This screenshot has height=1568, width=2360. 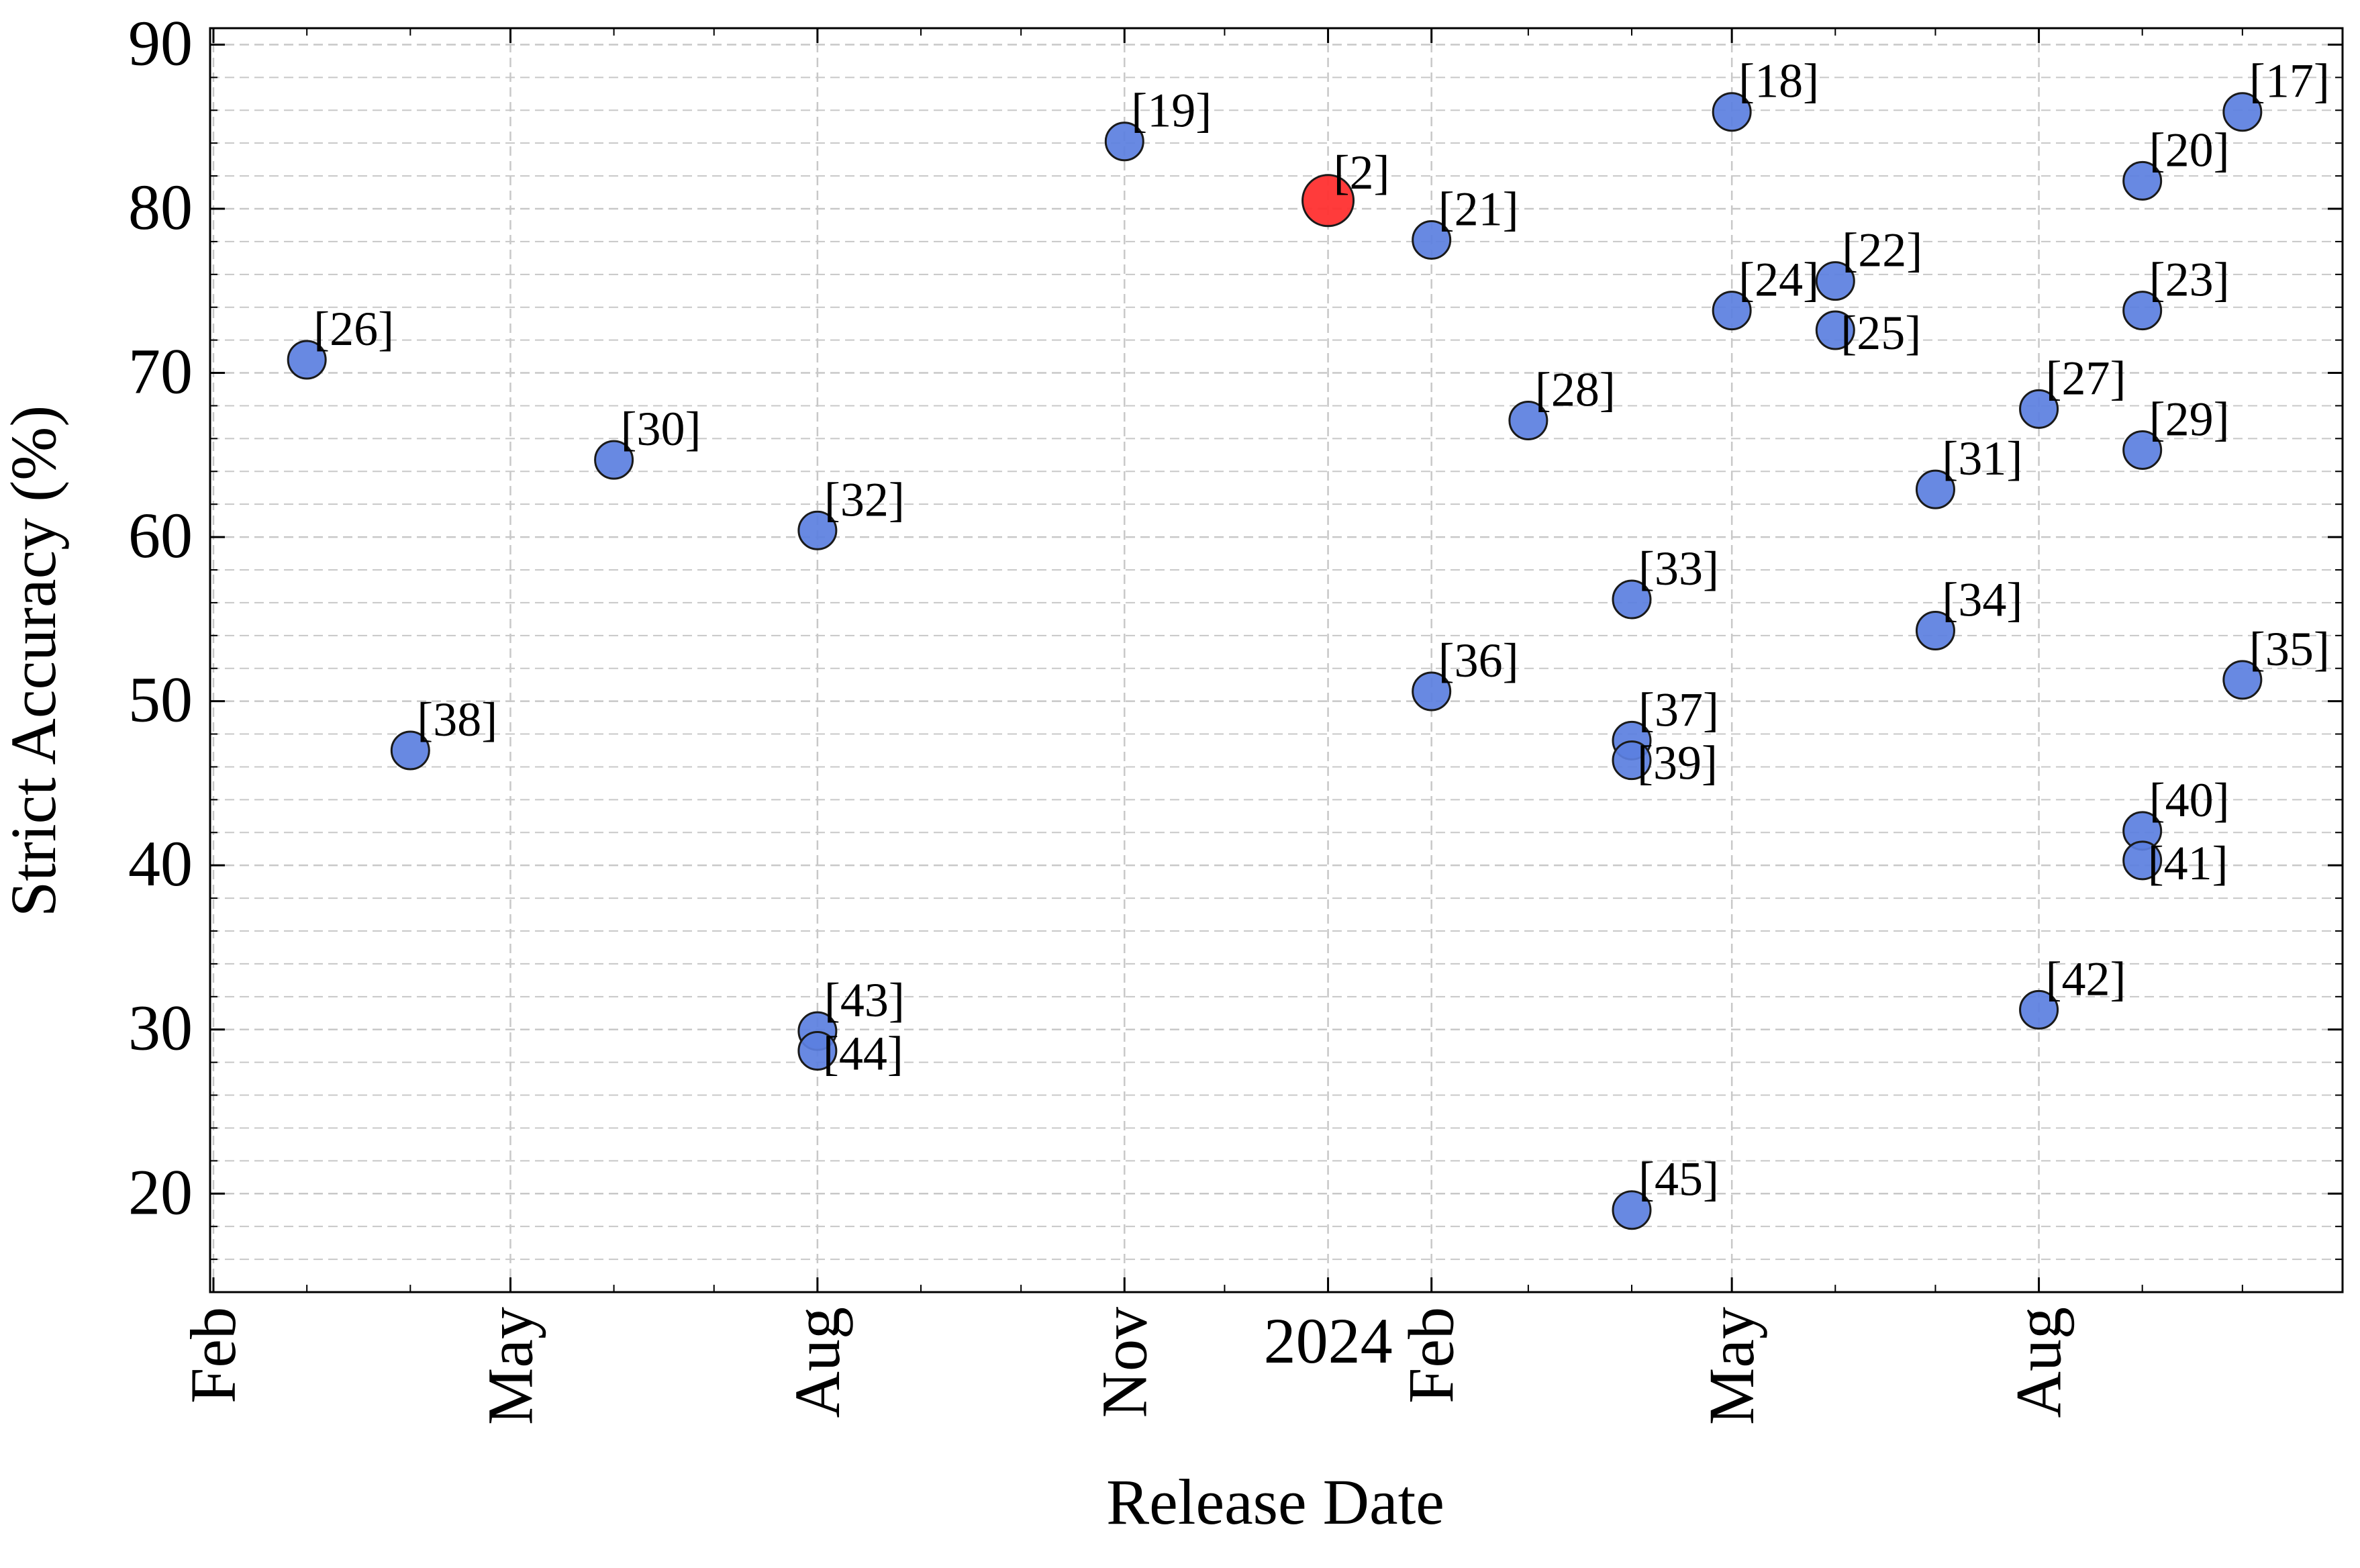 I want to click on point-label: [45], so click(x=1678, y=1179).